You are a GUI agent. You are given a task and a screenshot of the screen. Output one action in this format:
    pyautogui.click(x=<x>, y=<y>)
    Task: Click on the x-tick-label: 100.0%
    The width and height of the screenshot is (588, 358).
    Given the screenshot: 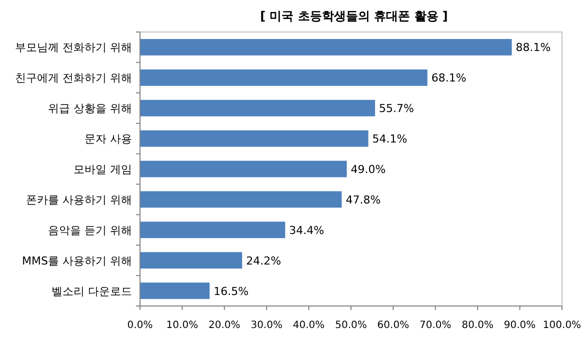 What is the action you would take?
    pyautogui.click(x=562, y=325)
    